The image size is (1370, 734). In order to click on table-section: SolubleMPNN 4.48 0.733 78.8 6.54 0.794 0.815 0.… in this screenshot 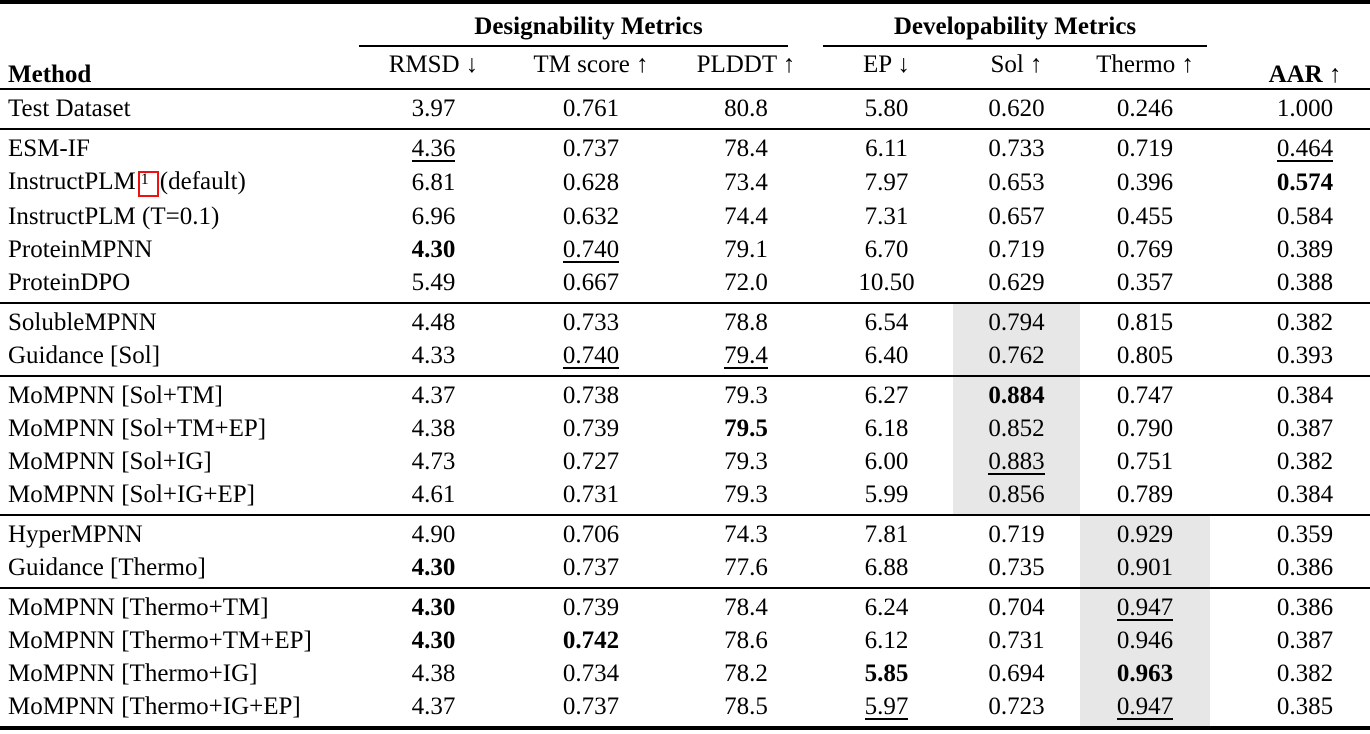, I will do `click(685, 339)`.